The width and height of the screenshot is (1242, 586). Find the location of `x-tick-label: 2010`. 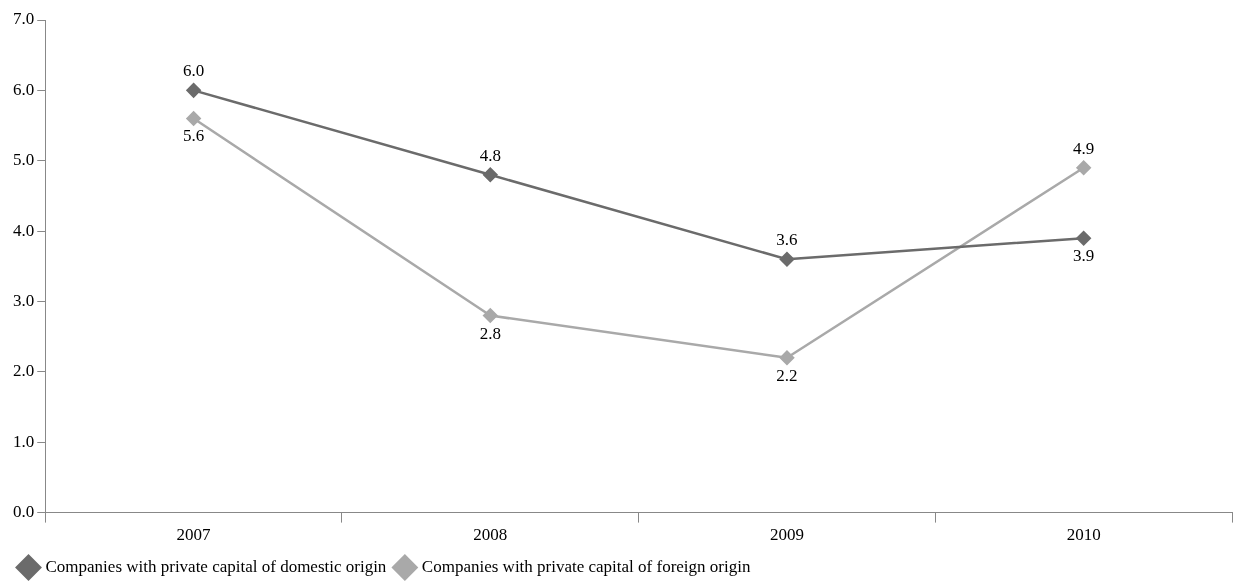

x-tick-label: 2010 is located at coordinates (1083, 535).